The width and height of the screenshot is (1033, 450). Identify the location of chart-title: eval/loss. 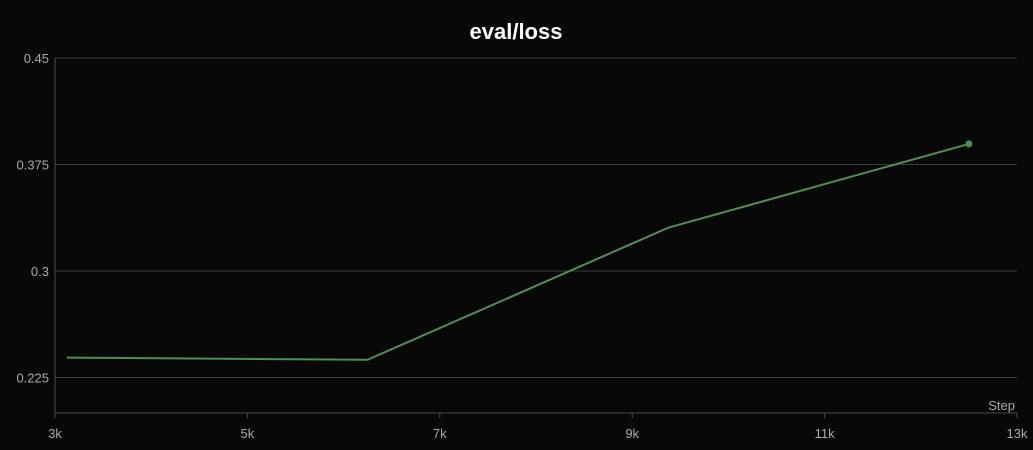
(516, 31).